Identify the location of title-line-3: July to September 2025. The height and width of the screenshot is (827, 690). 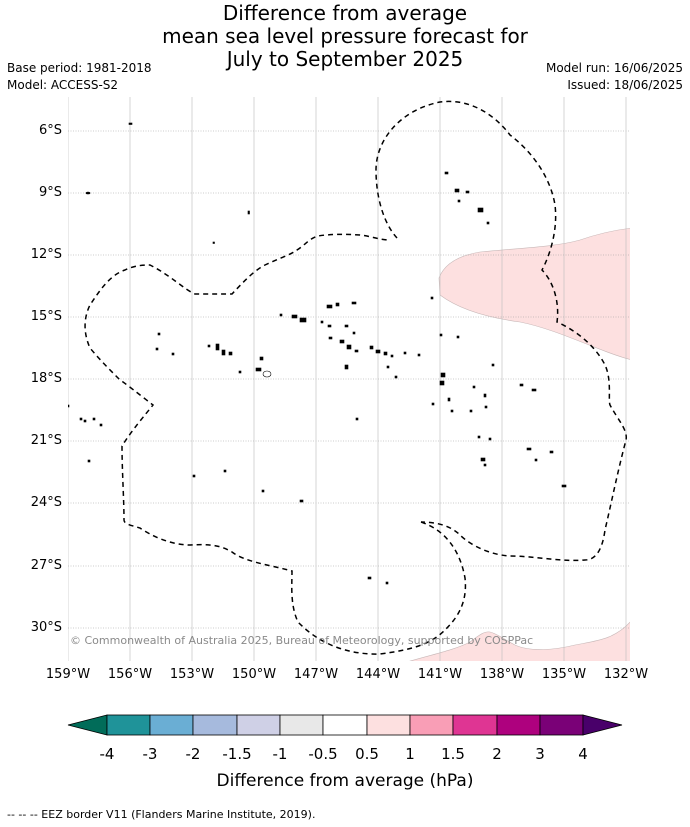
(345, 59).